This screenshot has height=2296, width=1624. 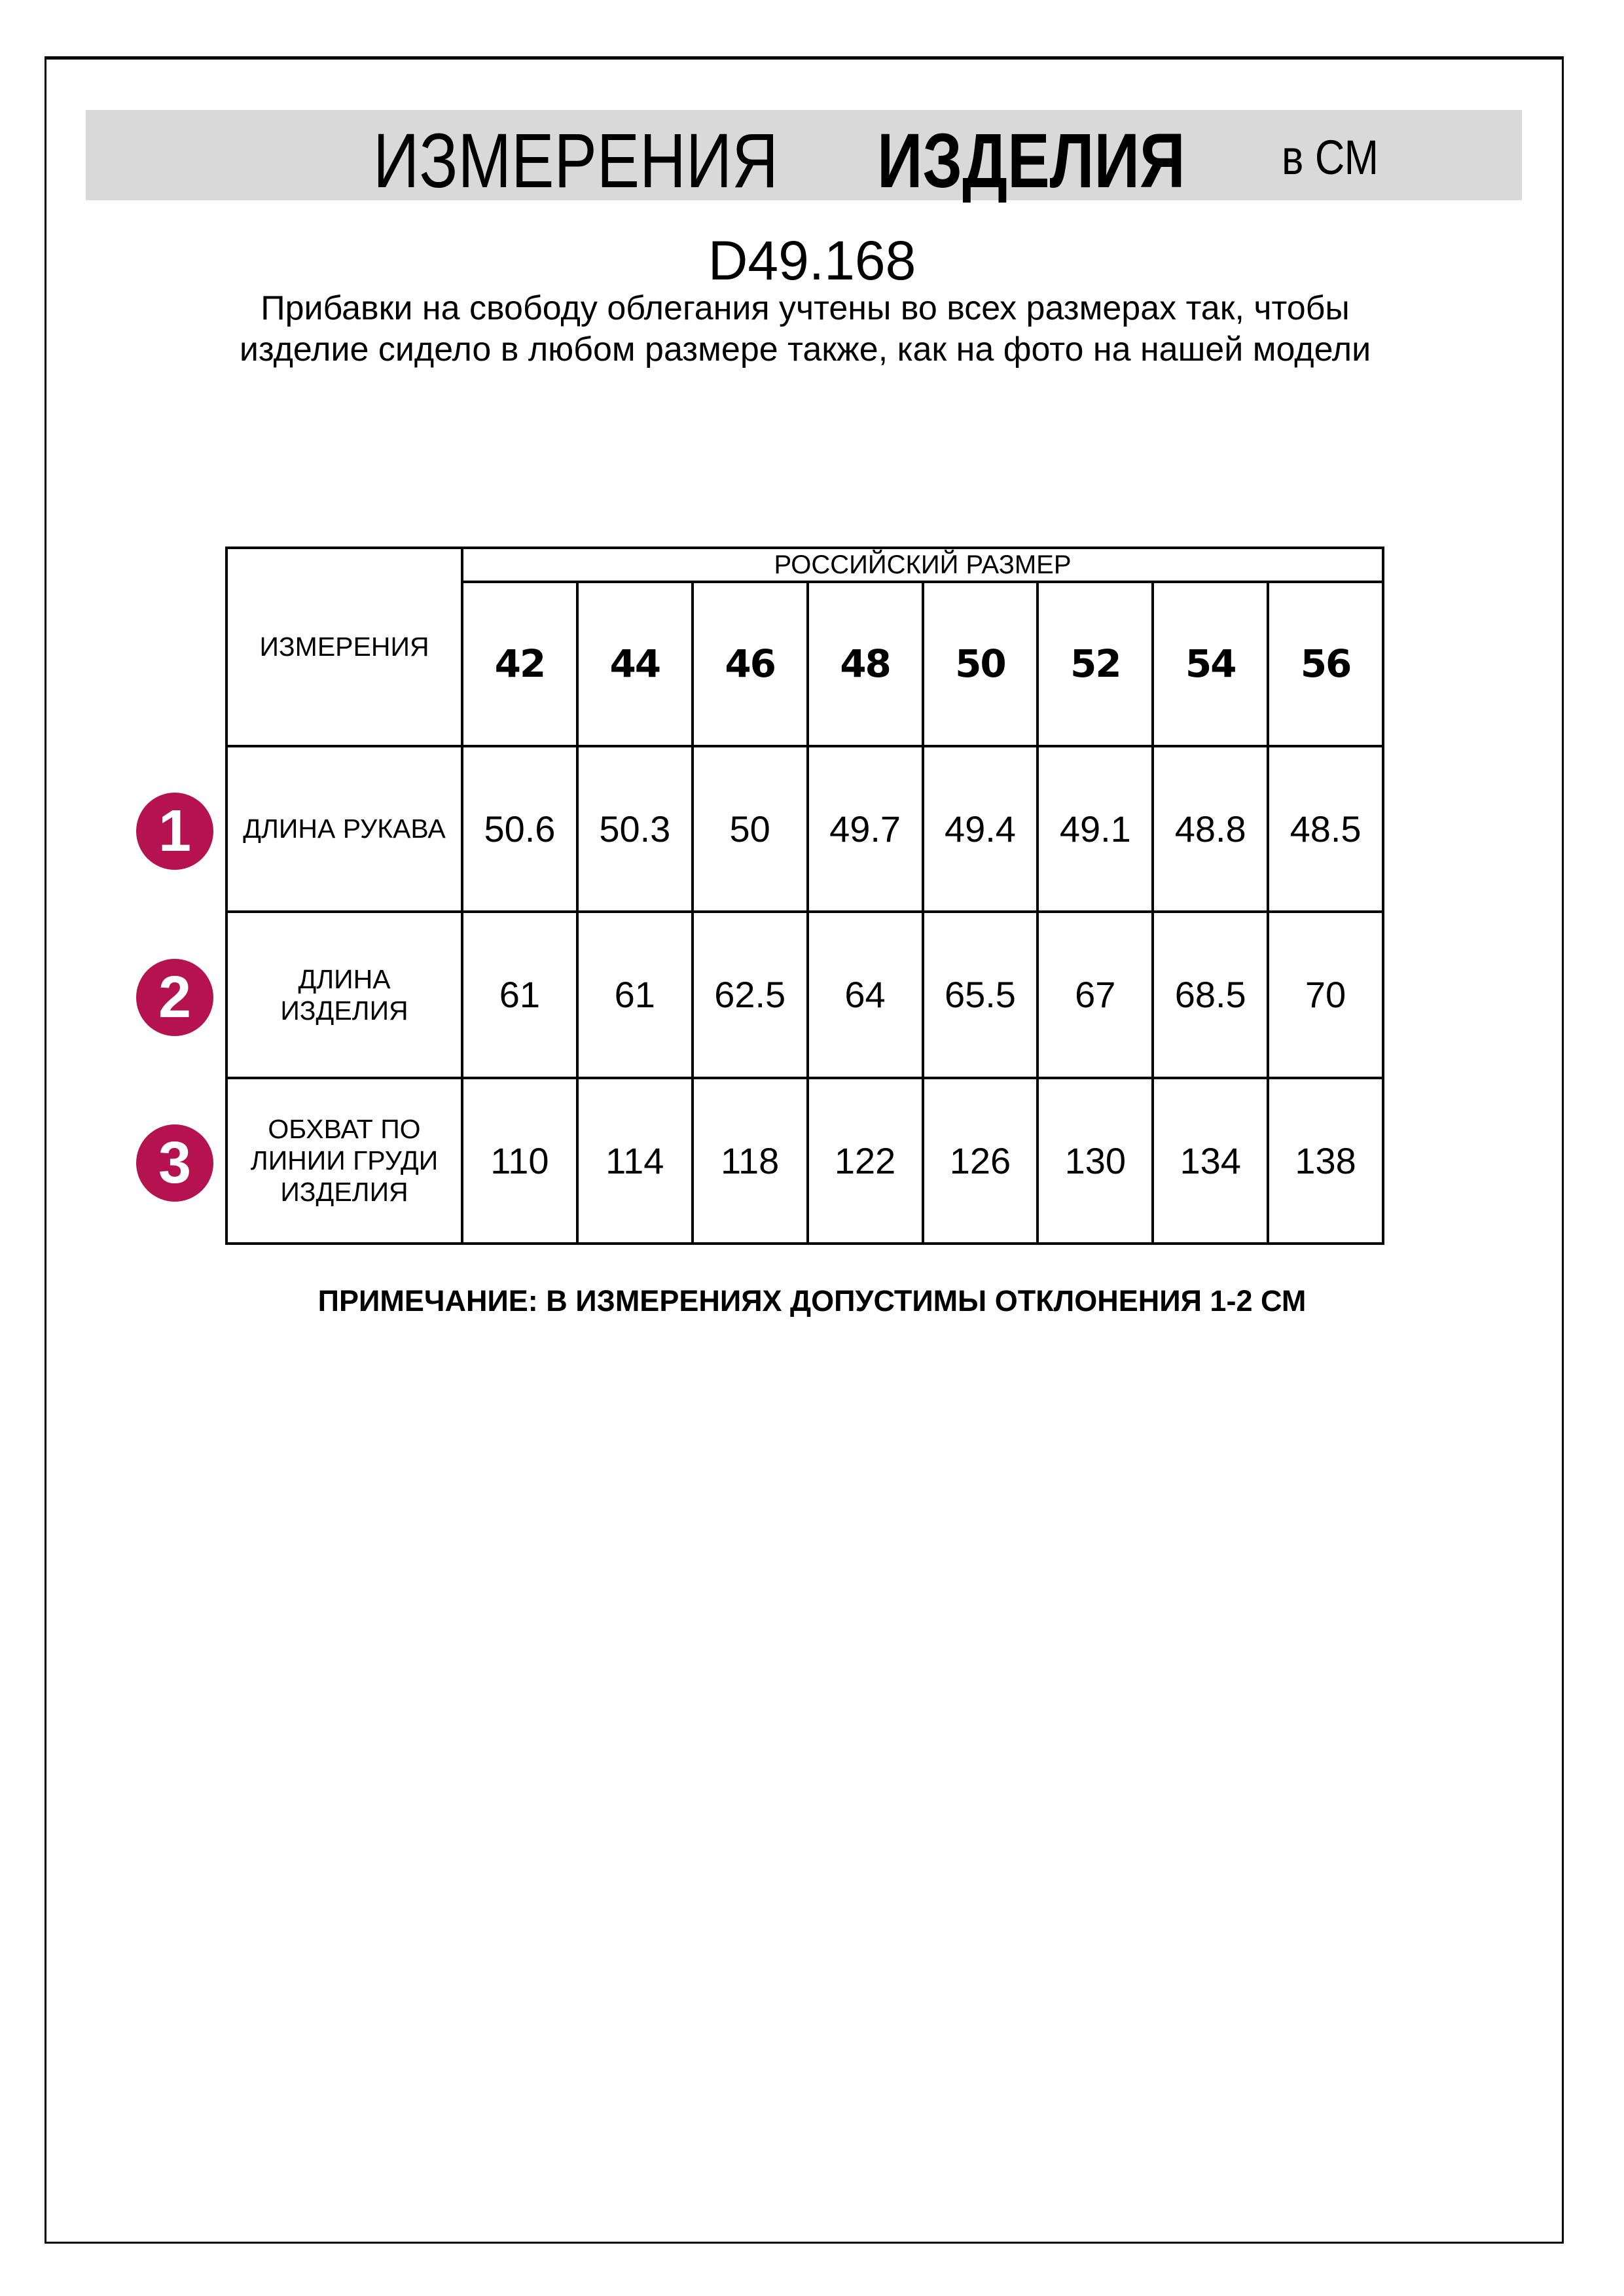 I want to click on value-cell: 122, so click(x=865, y=1160).